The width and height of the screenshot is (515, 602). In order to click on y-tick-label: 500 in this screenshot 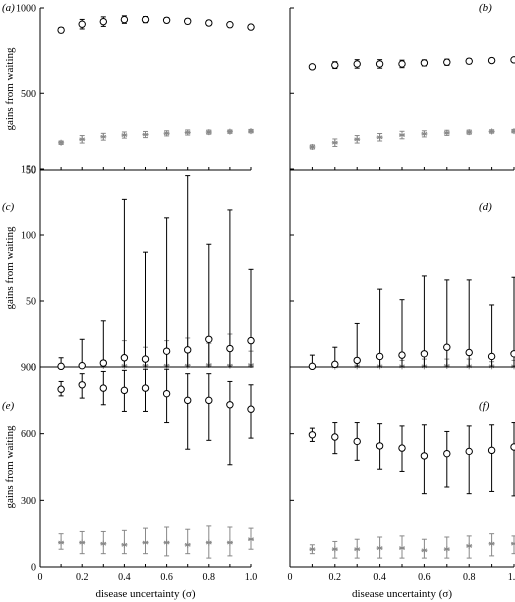, I will do `click(28, 94)`.